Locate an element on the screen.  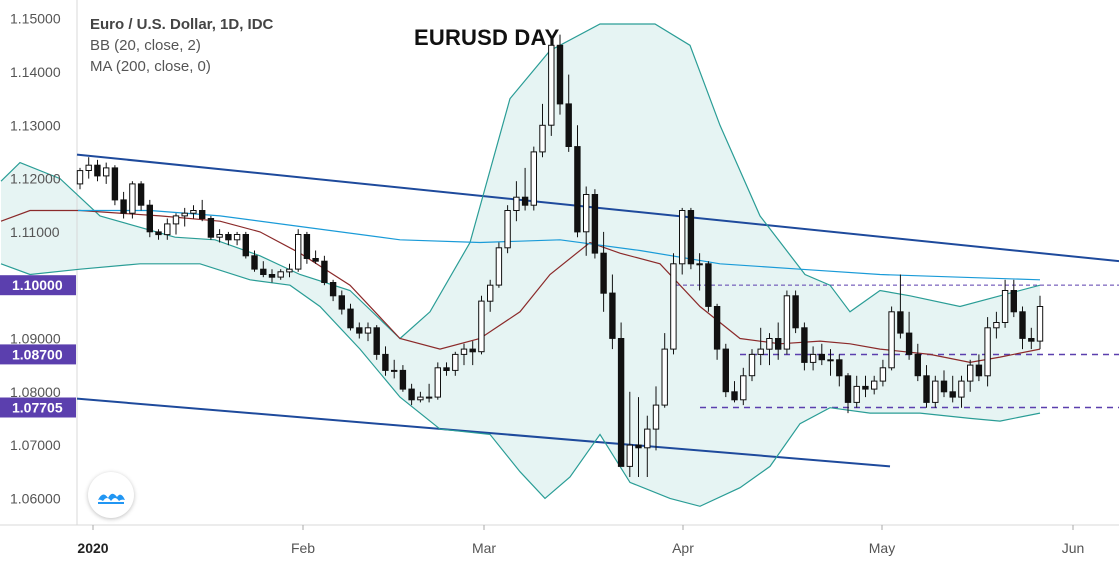
ma200-line is located at coordinates (559, 245).